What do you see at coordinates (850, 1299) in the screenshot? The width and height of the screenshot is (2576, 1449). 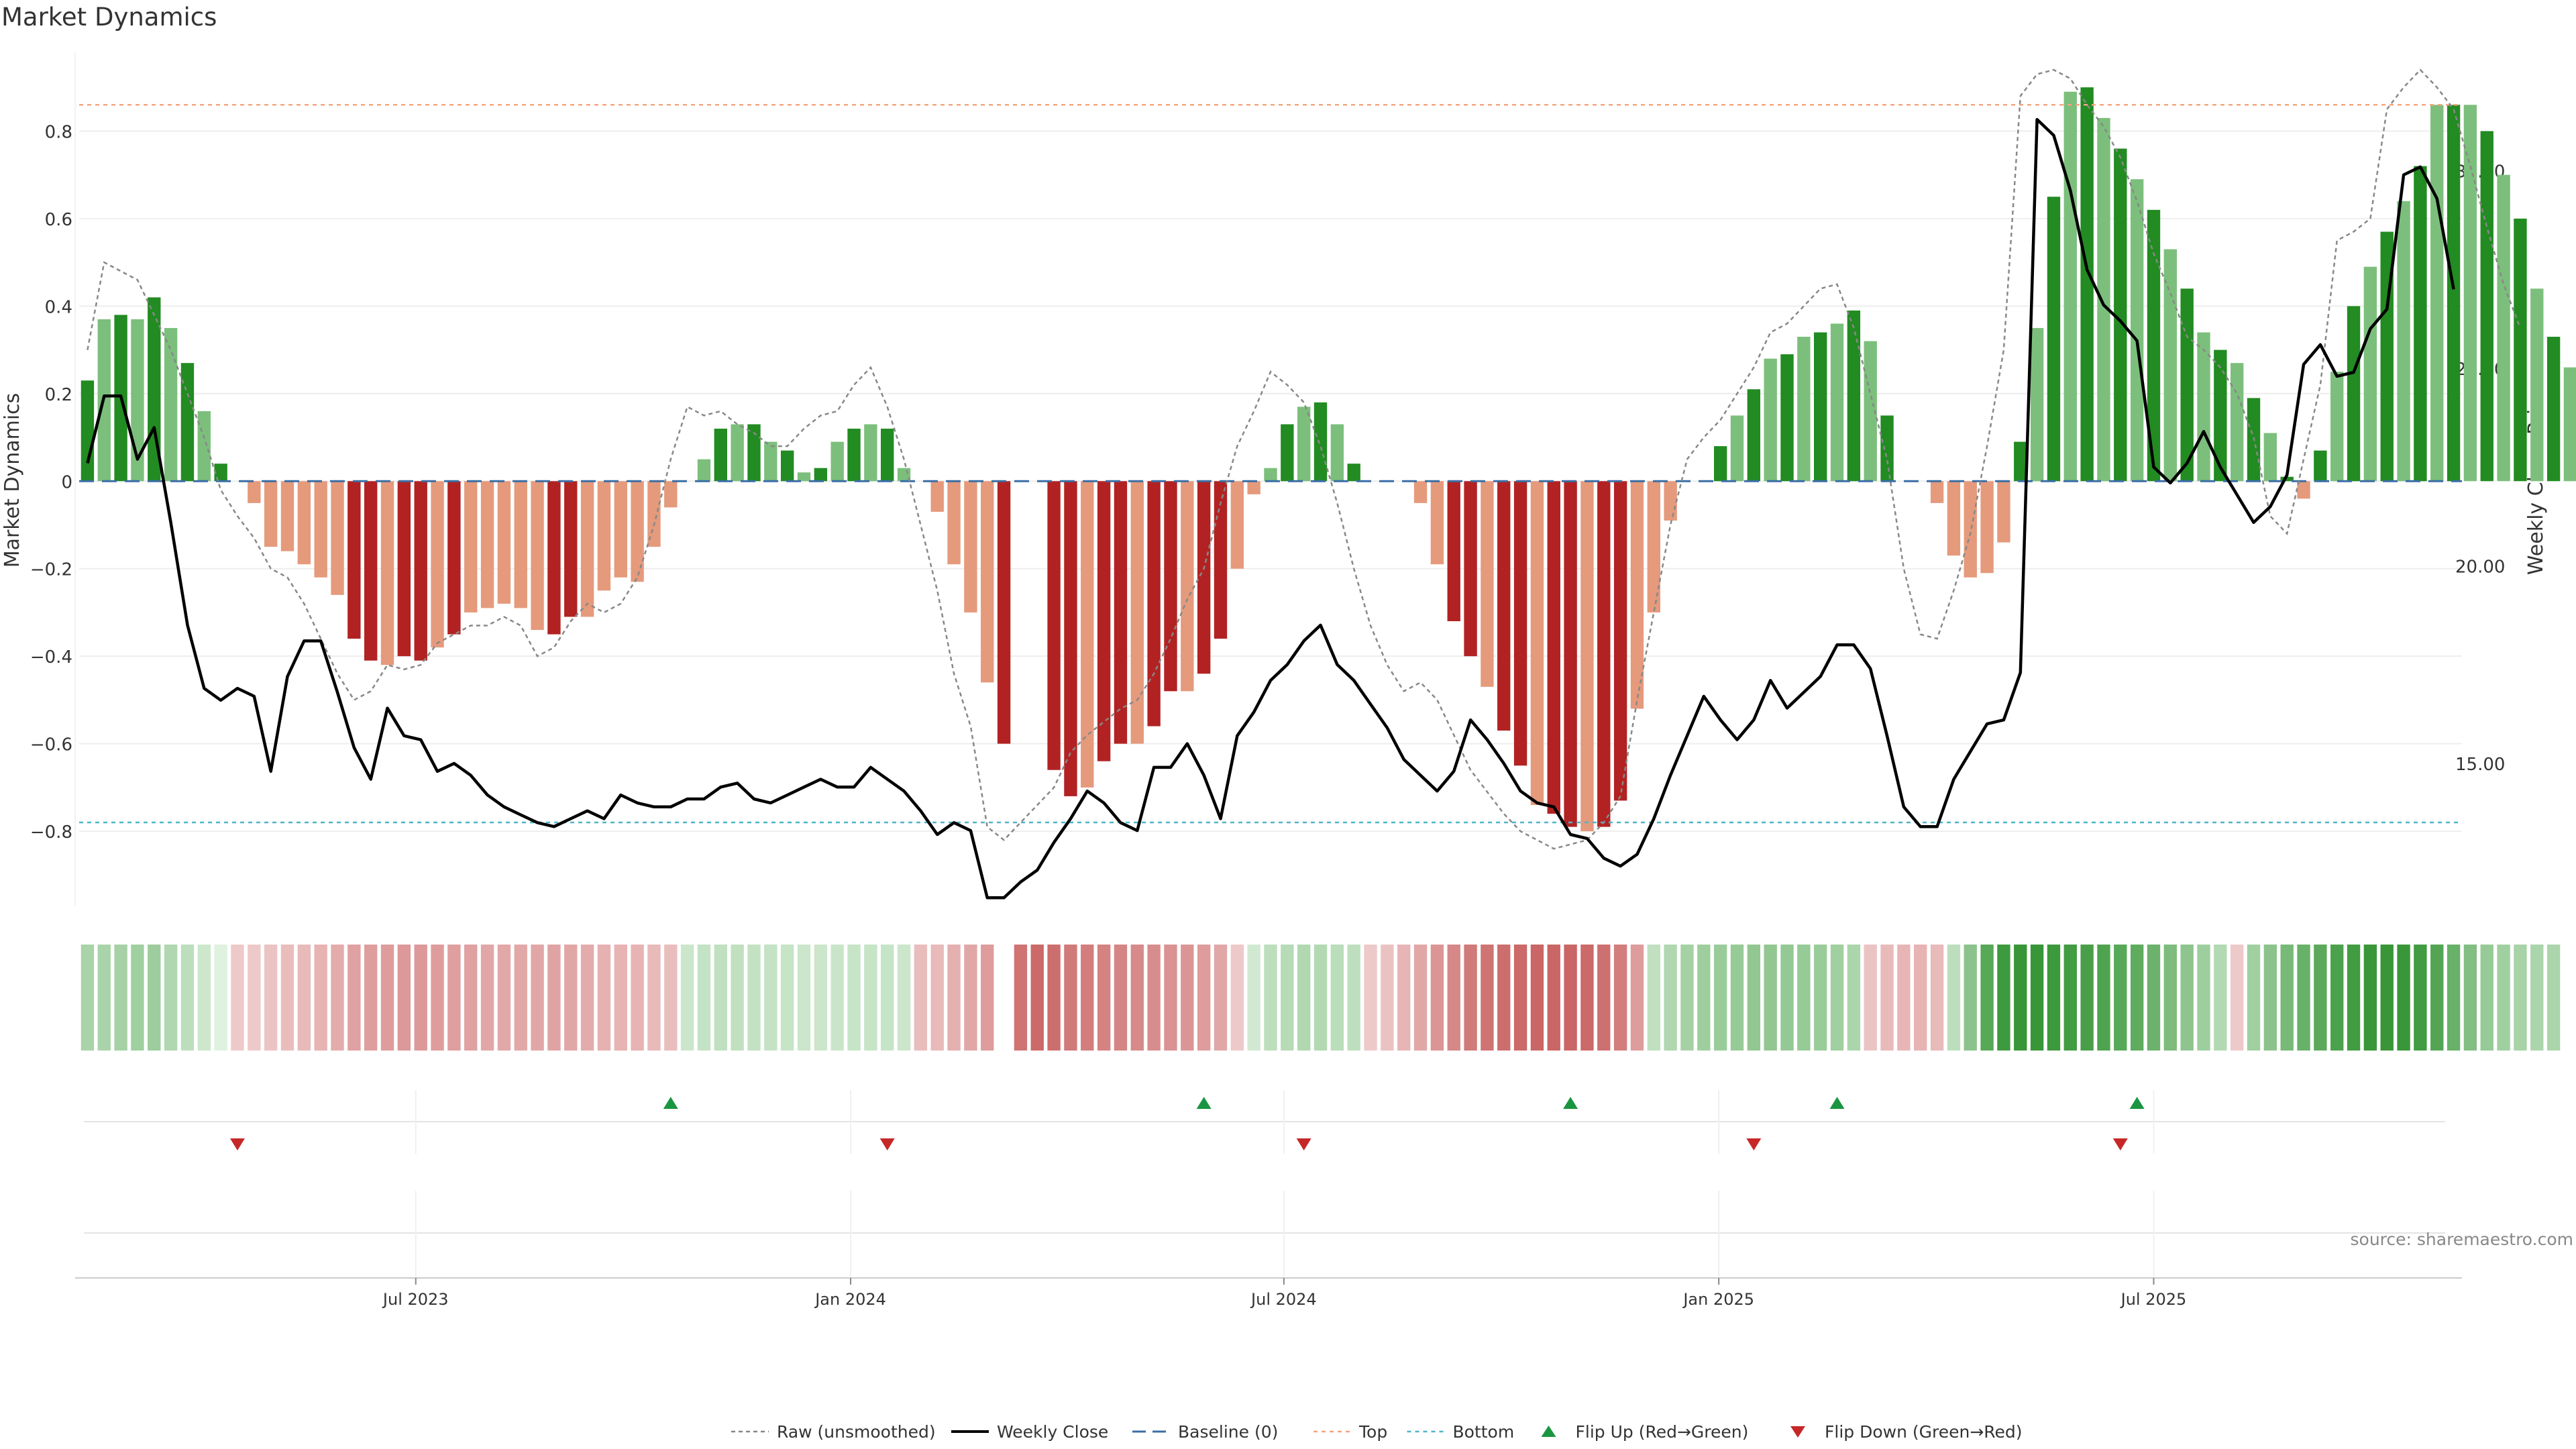 I see `x-tick-label: Jan 2024` at bounding box center [850, 1299].